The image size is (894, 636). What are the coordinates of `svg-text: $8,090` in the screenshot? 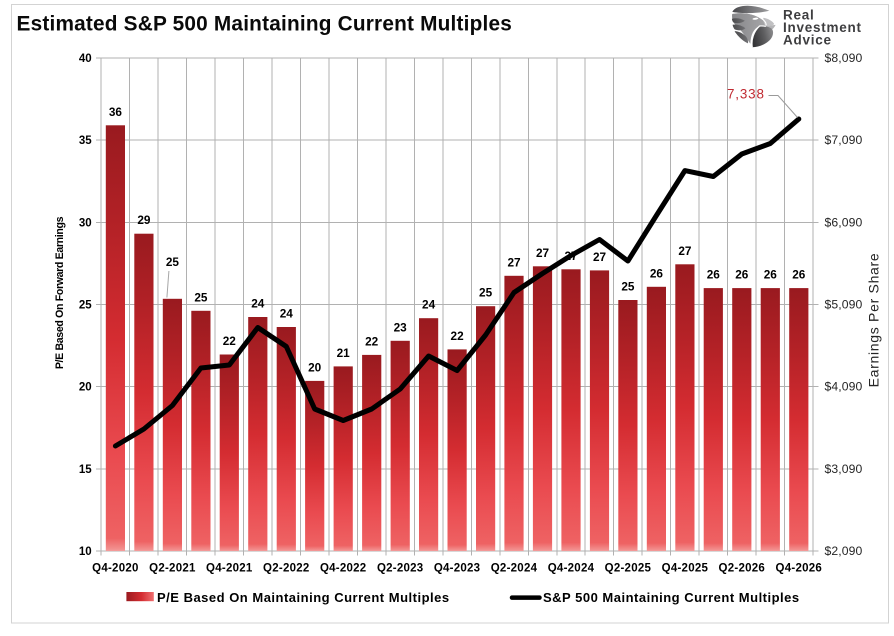 It's located at (844, 58).